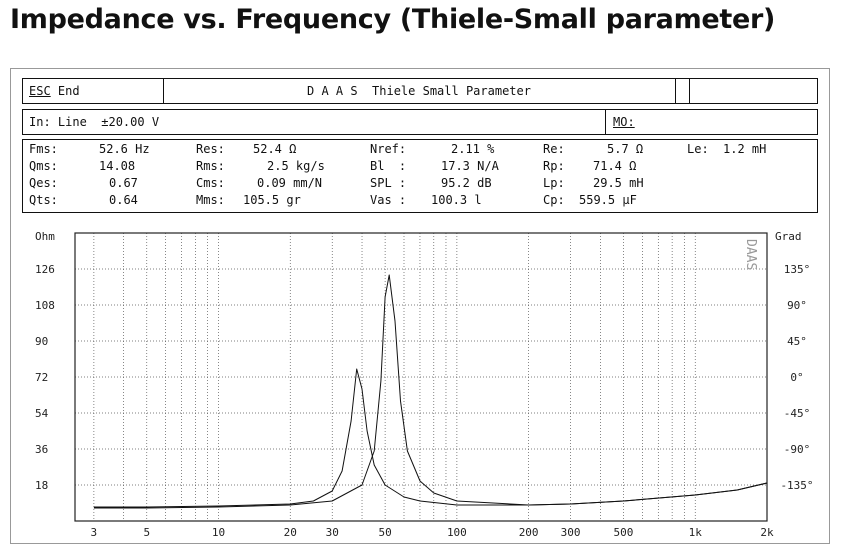  I want to click on x-tick-label: 200, so click(529, 532).